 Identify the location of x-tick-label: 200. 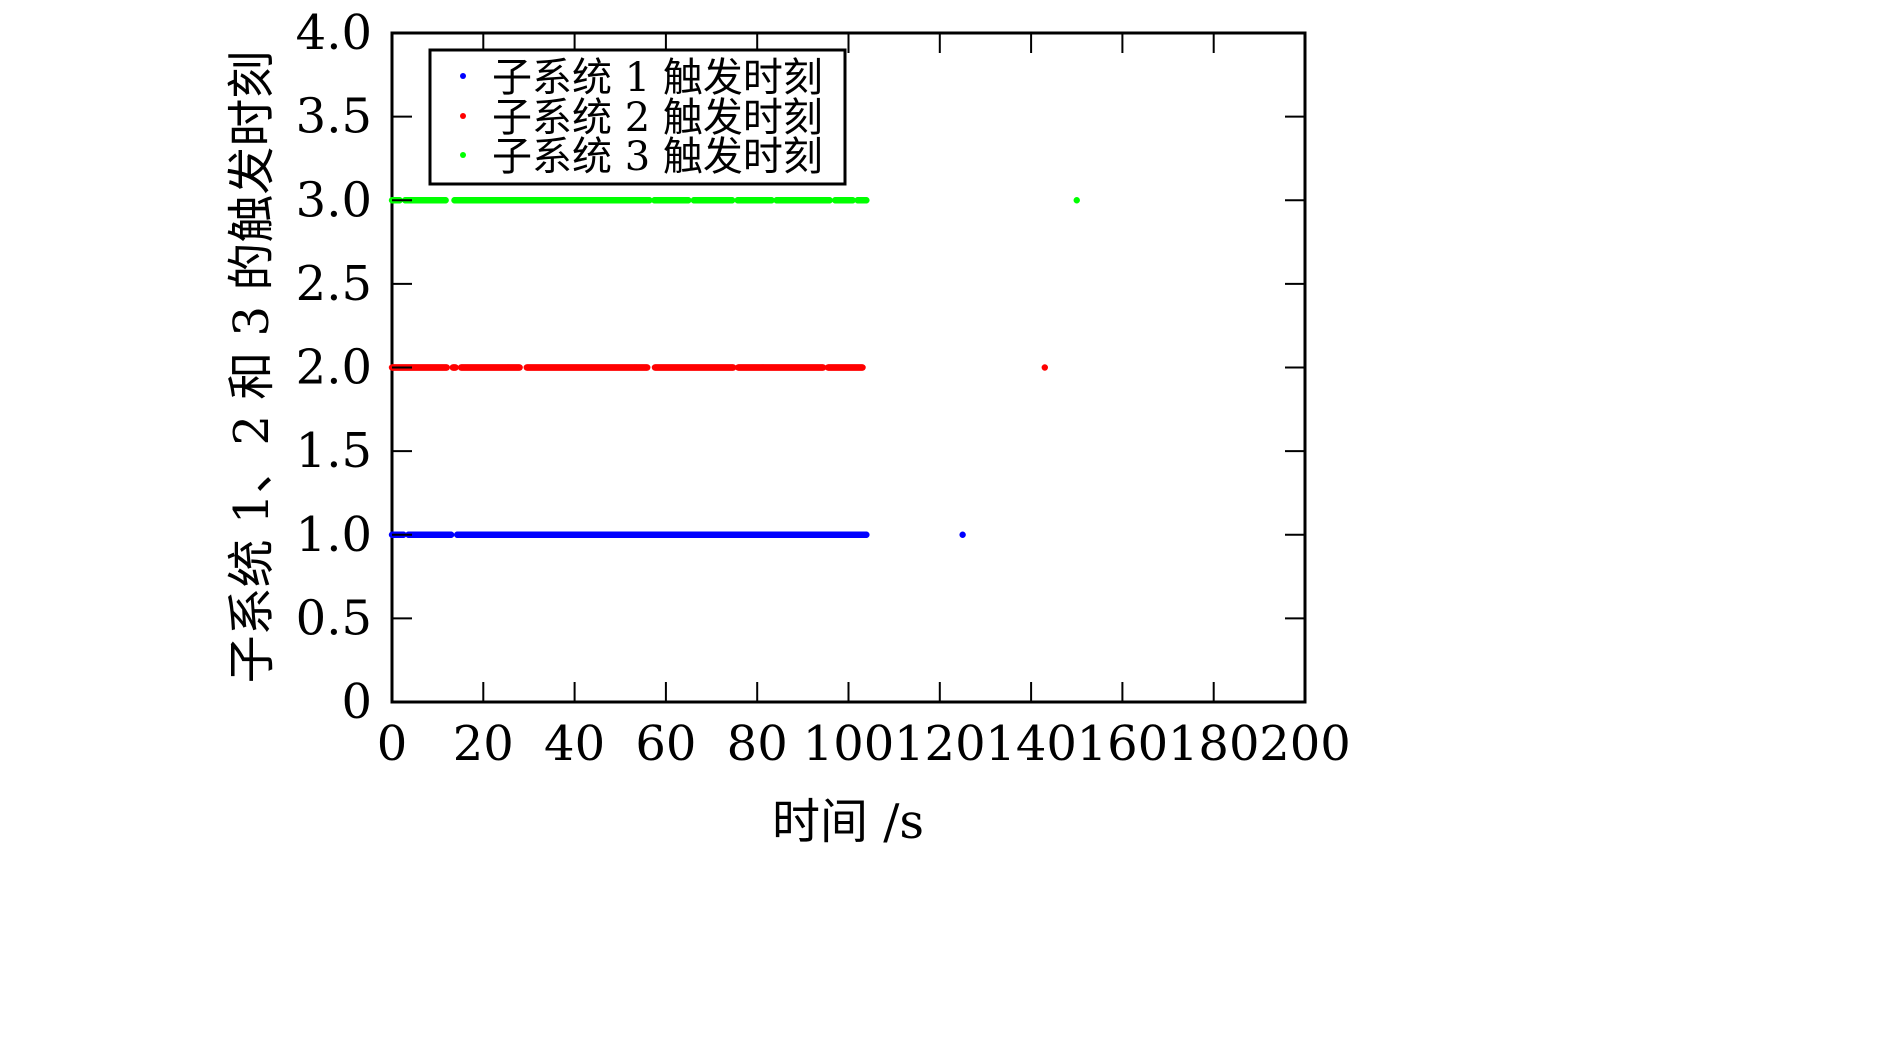
(1305, 744).